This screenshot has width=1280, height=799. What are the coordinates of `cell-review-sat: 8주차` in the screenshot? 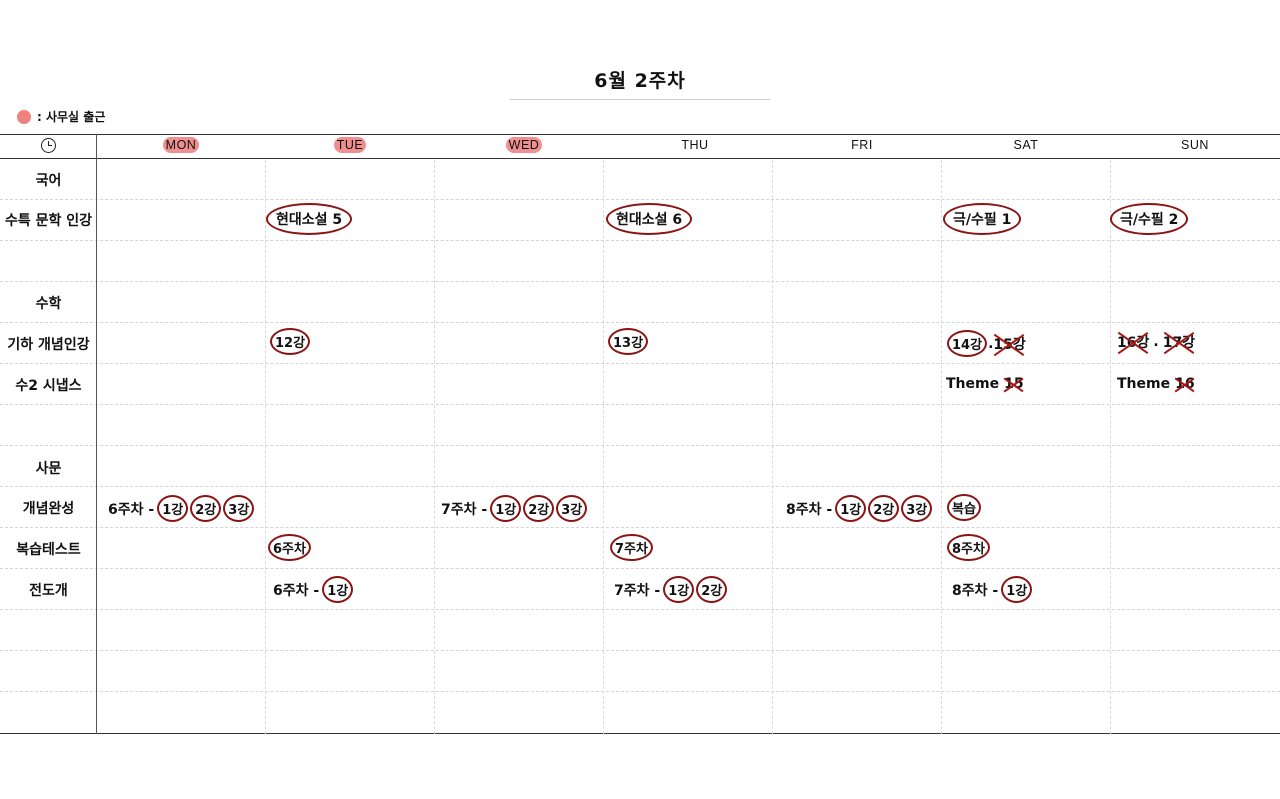 It's located at (968, 547).